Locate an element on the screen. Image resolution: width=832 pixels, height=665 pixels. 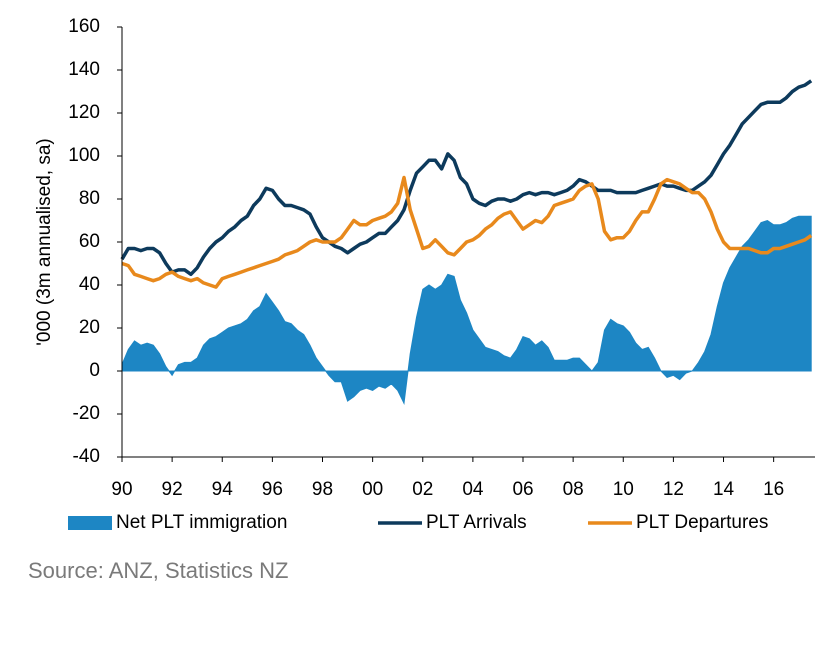
y-tick-label: -40 is located at coordinates (86, 456).